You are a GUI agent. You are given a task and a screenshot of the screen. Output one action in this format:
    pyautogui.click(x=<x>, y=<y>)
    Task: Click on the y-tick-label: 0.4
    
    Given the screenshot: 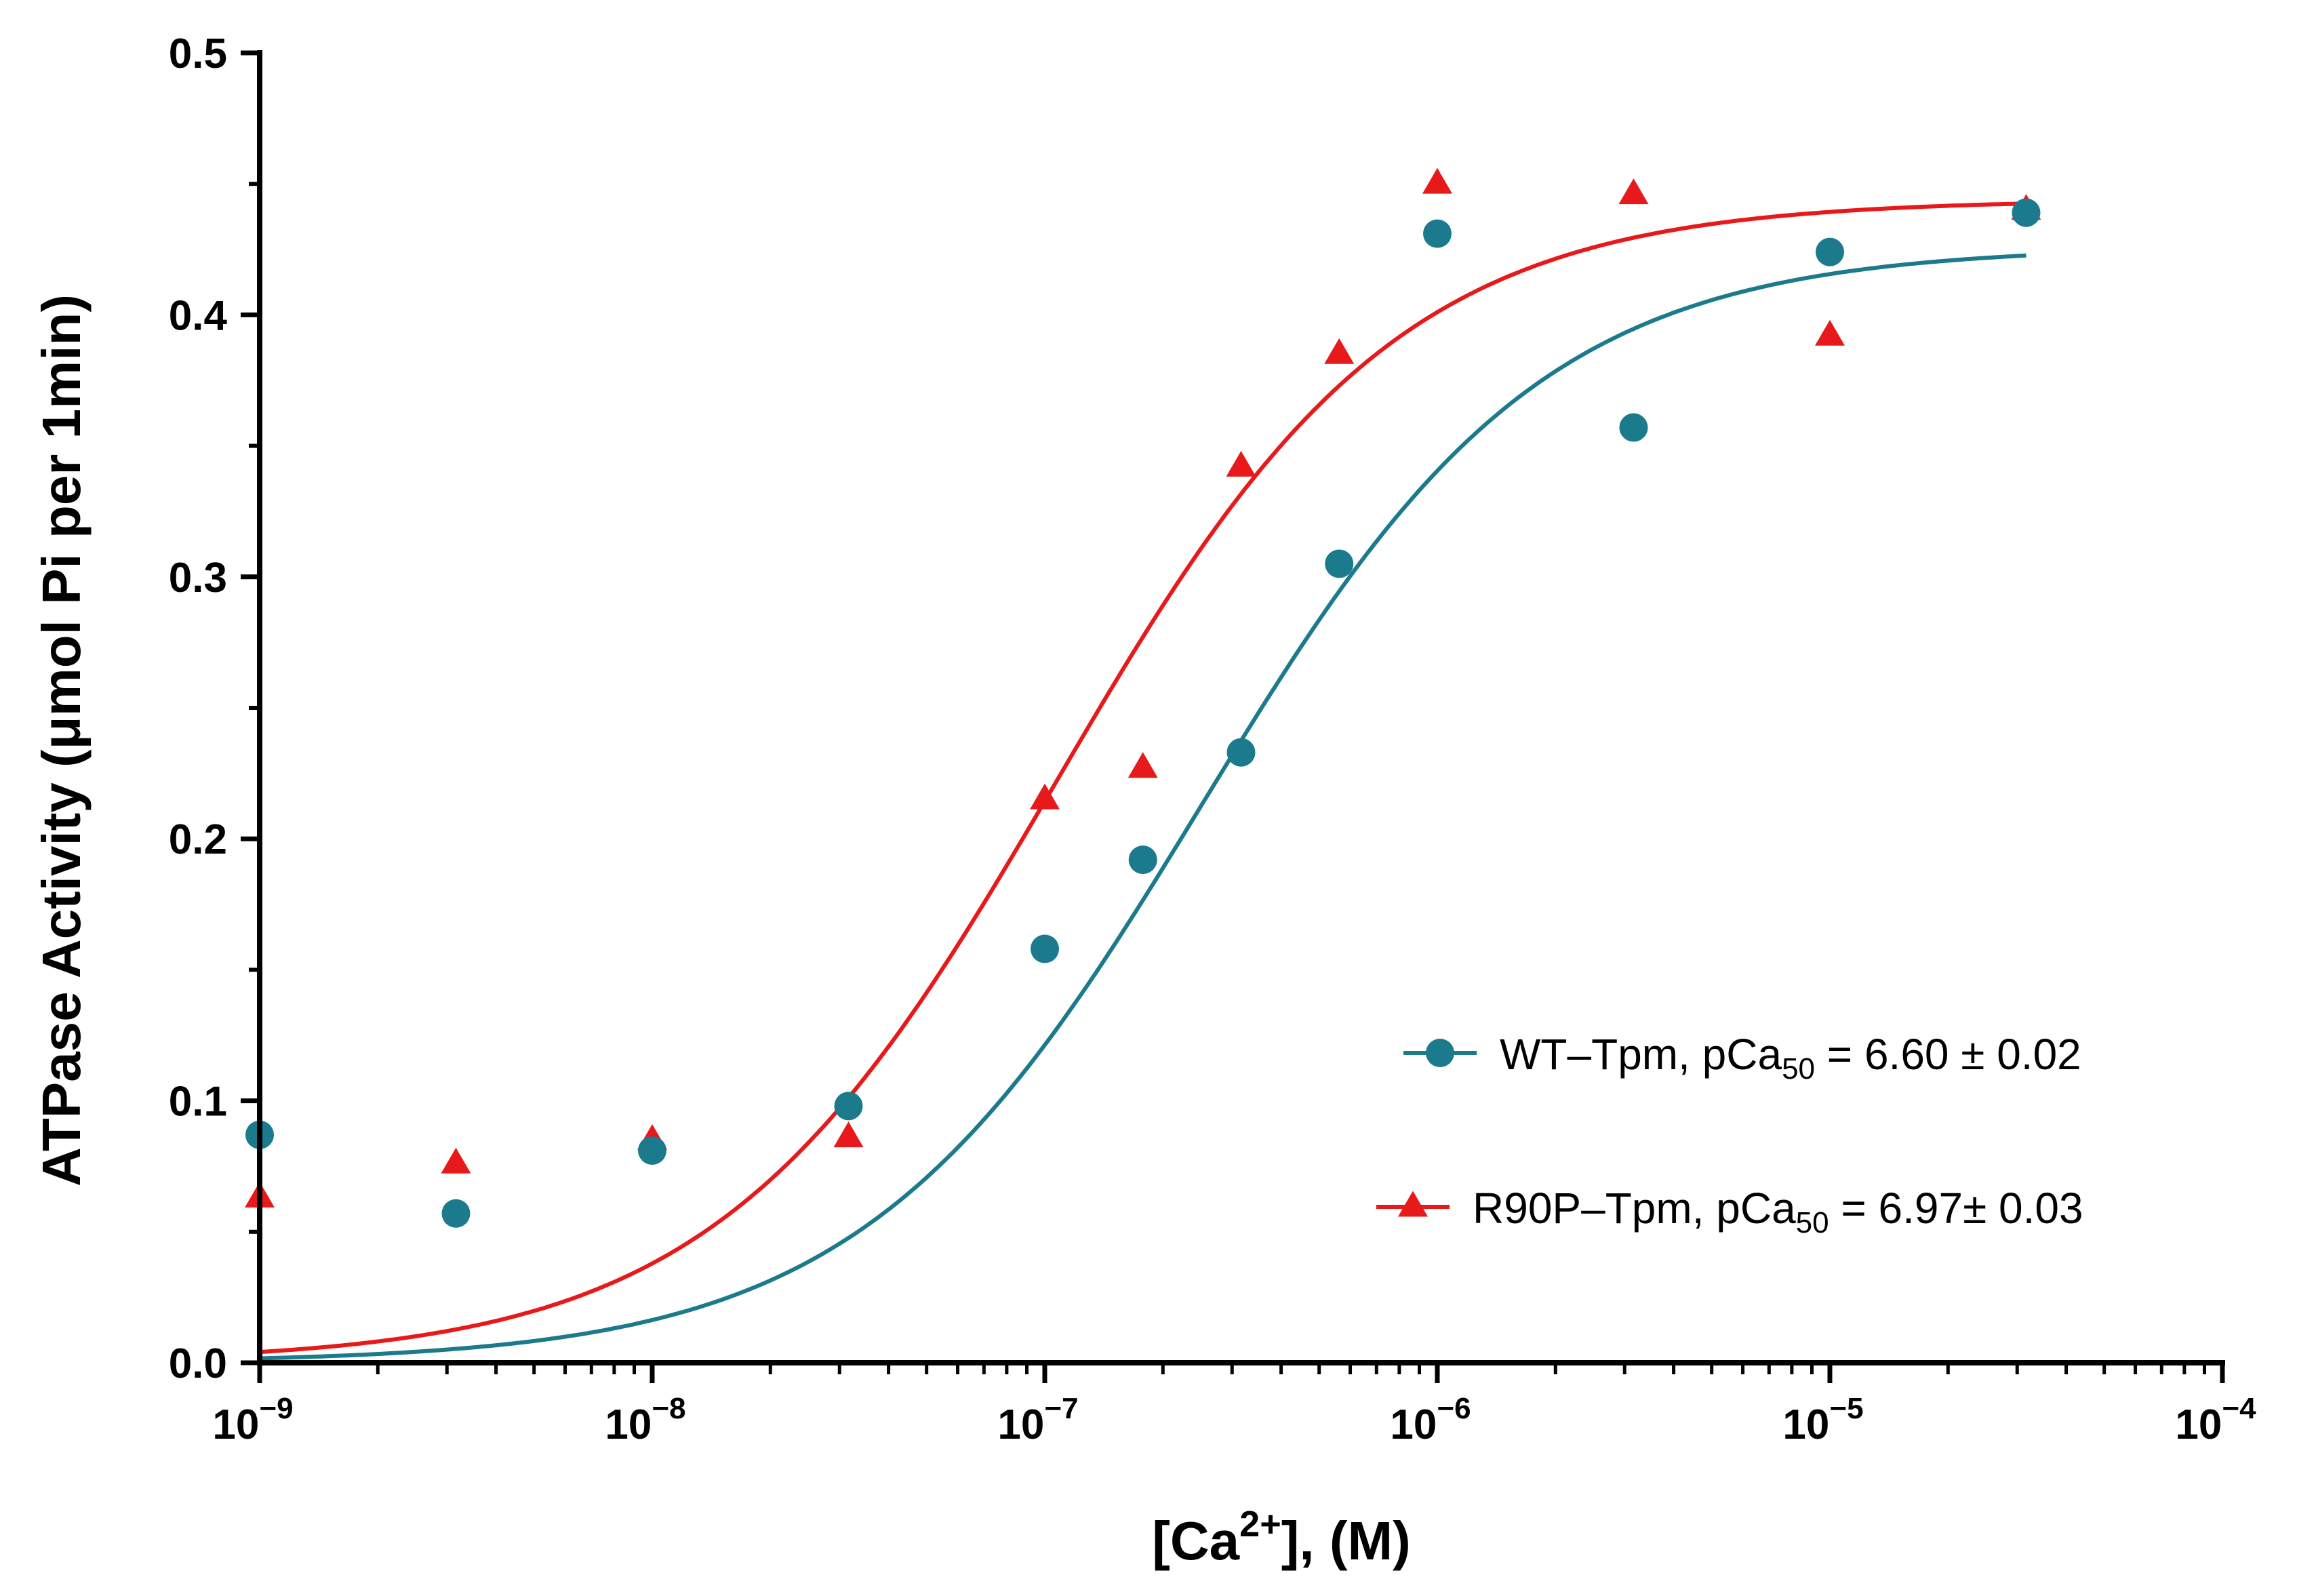 What is the action you would take?
    pyautogui.click(x=198, y=315)
    